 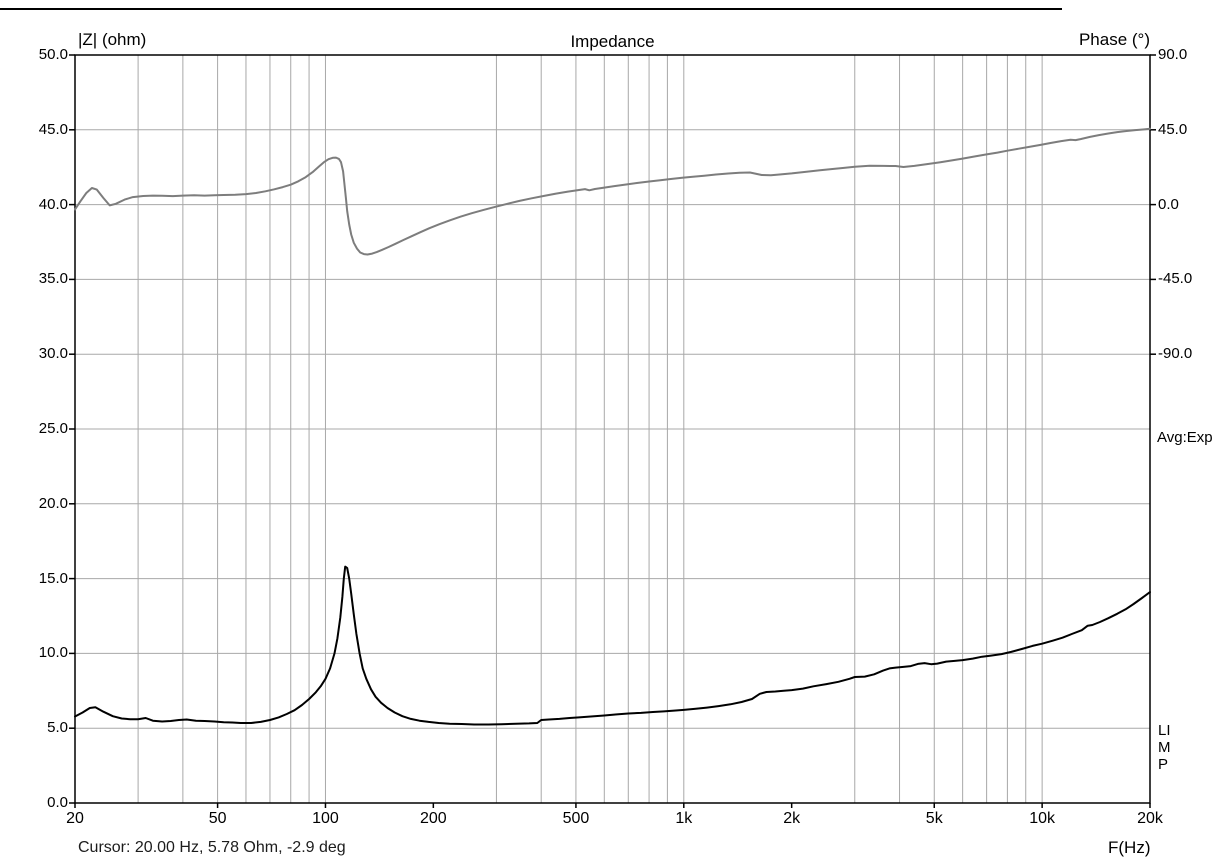 I want to click on chart-title: Impedance, so click(x=612, y=41).